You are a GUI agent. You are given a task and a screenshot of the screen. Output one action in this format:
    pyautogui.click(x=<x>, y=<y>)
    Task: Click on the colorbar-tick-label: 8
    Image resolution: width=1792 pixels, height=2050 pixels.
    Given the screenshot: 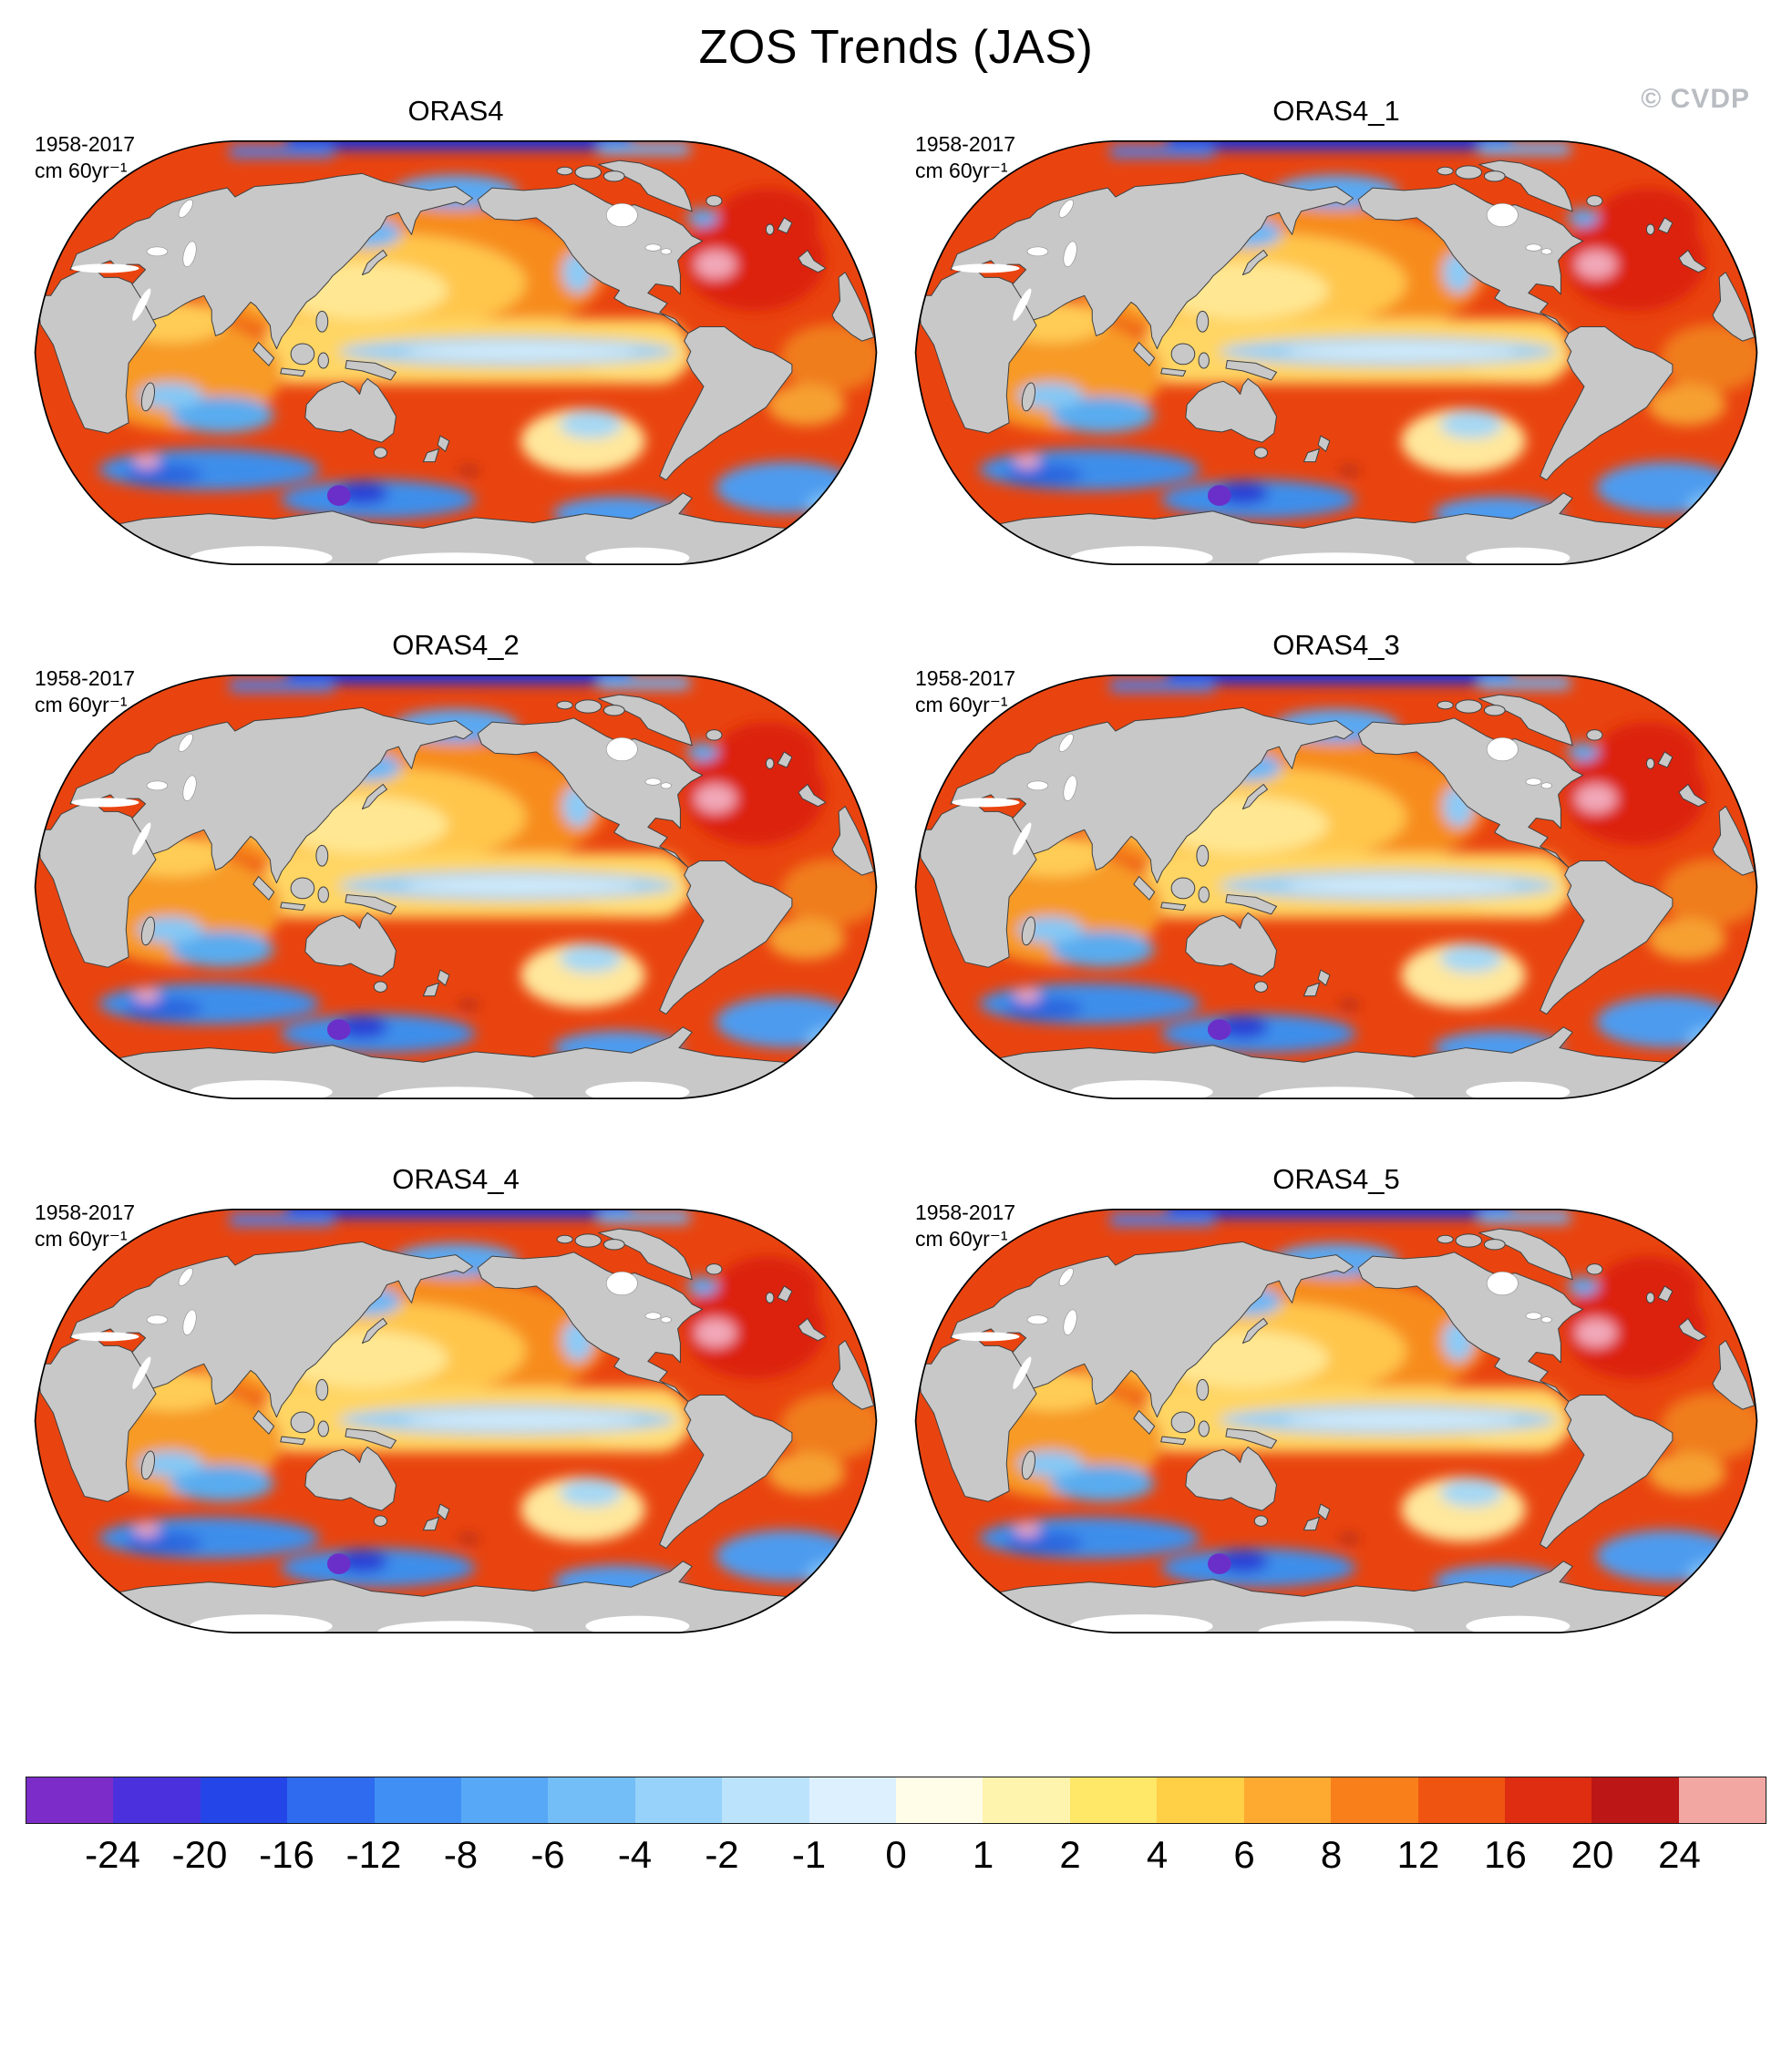 What is the action you would take?
    pyautogui.click(x=1331, y=1854)
    